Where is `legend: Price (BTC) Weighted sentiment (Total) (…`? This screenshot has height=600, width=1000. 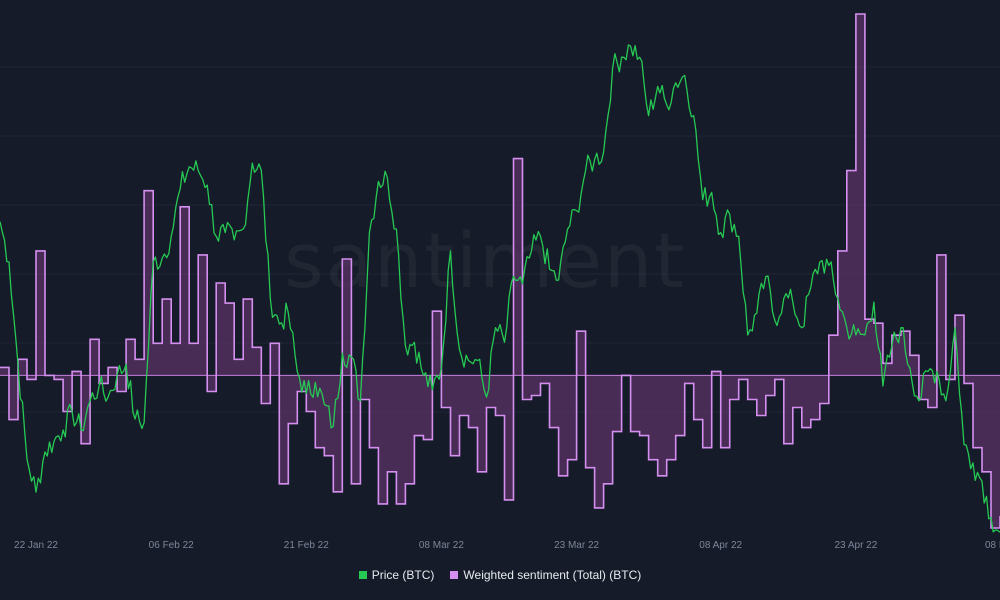 legend: Price (BTC) Weighted sentiment (Total) (… is located at coordinates (500, 575).